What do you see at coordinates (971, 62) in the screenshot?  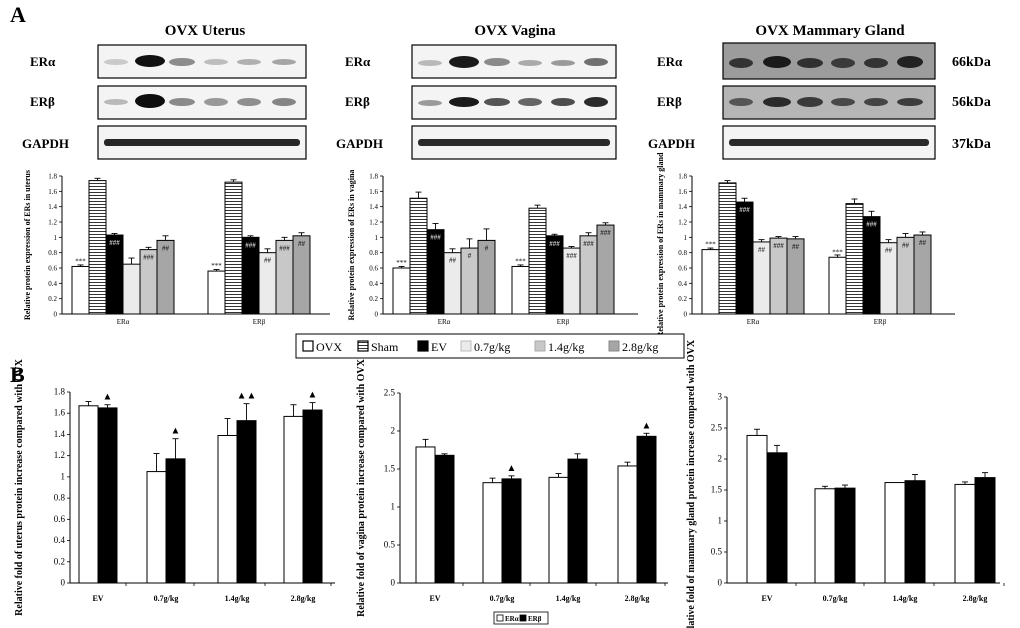 I see `kda-label-era: 66kDa` at bounding box center [971, 62].